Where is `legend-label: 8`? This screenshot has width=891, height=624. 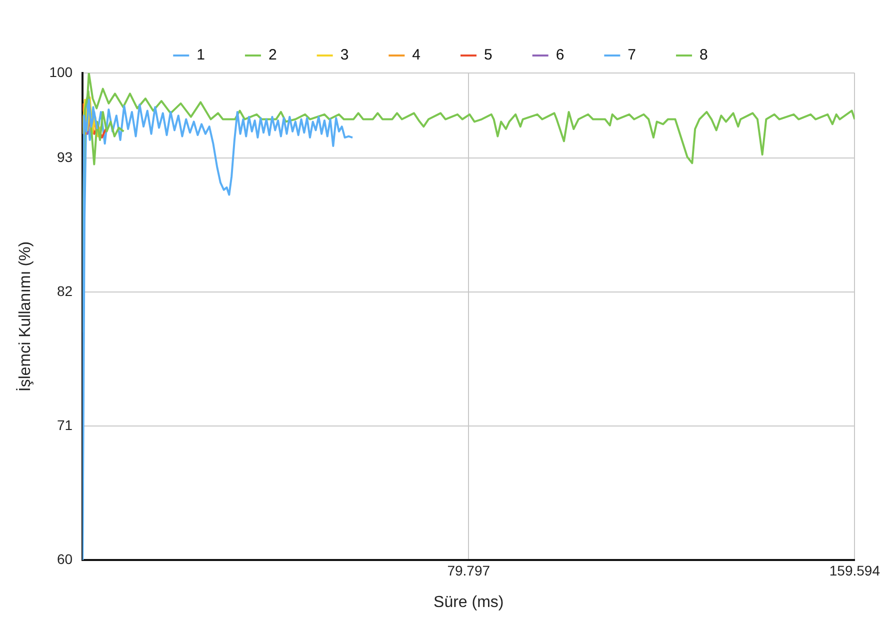
legend-label: 8 is located at coordinates (704, 55).